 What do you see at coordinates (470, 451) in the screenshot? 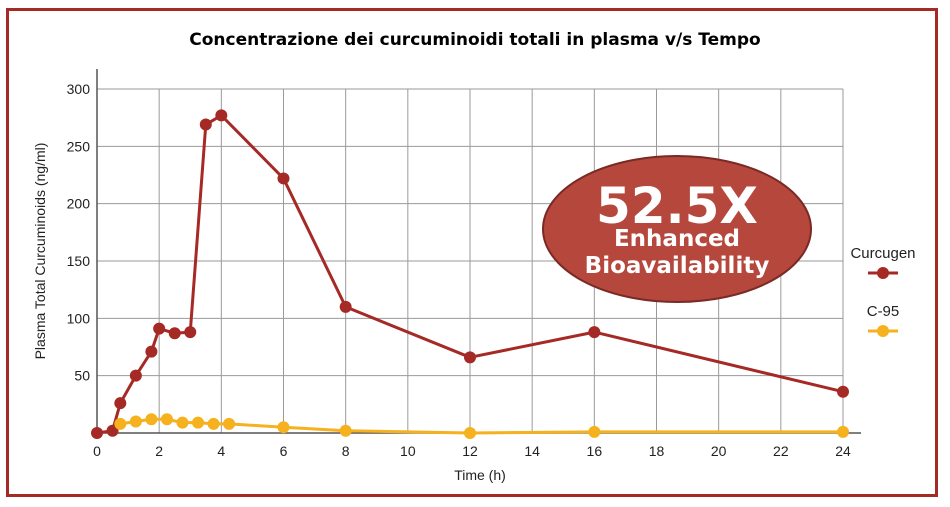
I see `x-tick-label: 12` at bounding box center [470, 451].